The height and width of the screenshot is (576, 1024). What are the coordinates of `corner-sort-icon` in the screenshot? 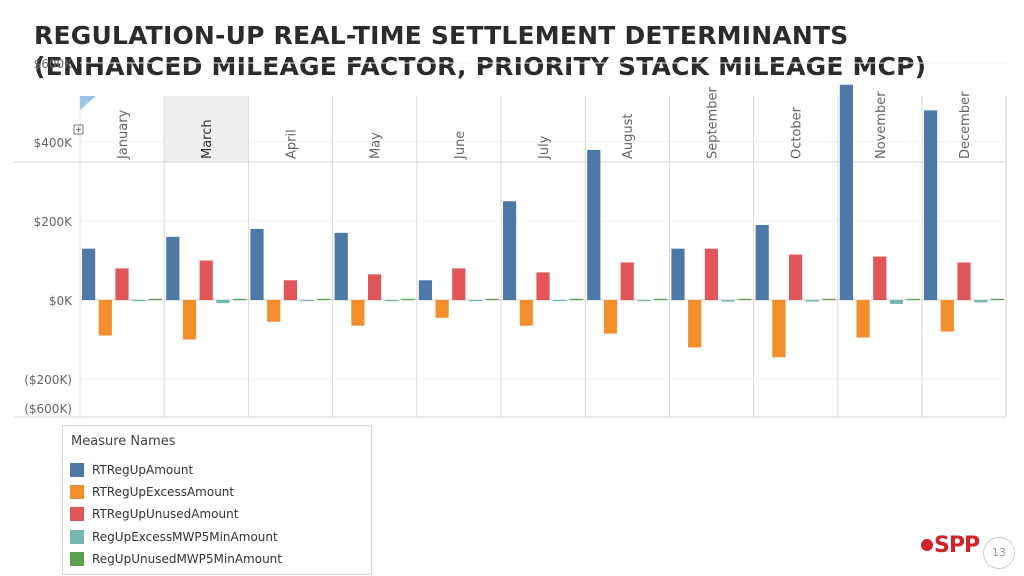 It's located at (88, 103).